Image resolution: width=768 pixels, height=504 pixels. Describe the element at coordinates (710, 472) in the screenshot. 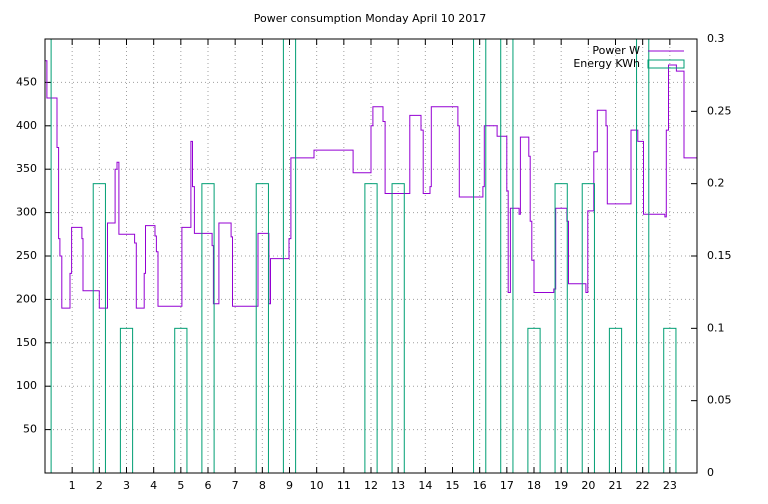

I see `y2-tick-label: 0` at that location.